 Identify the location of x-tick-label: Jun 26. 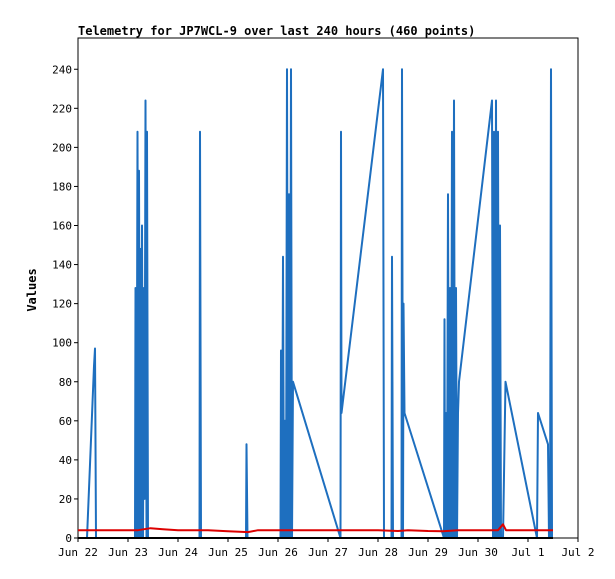
(278, 552).